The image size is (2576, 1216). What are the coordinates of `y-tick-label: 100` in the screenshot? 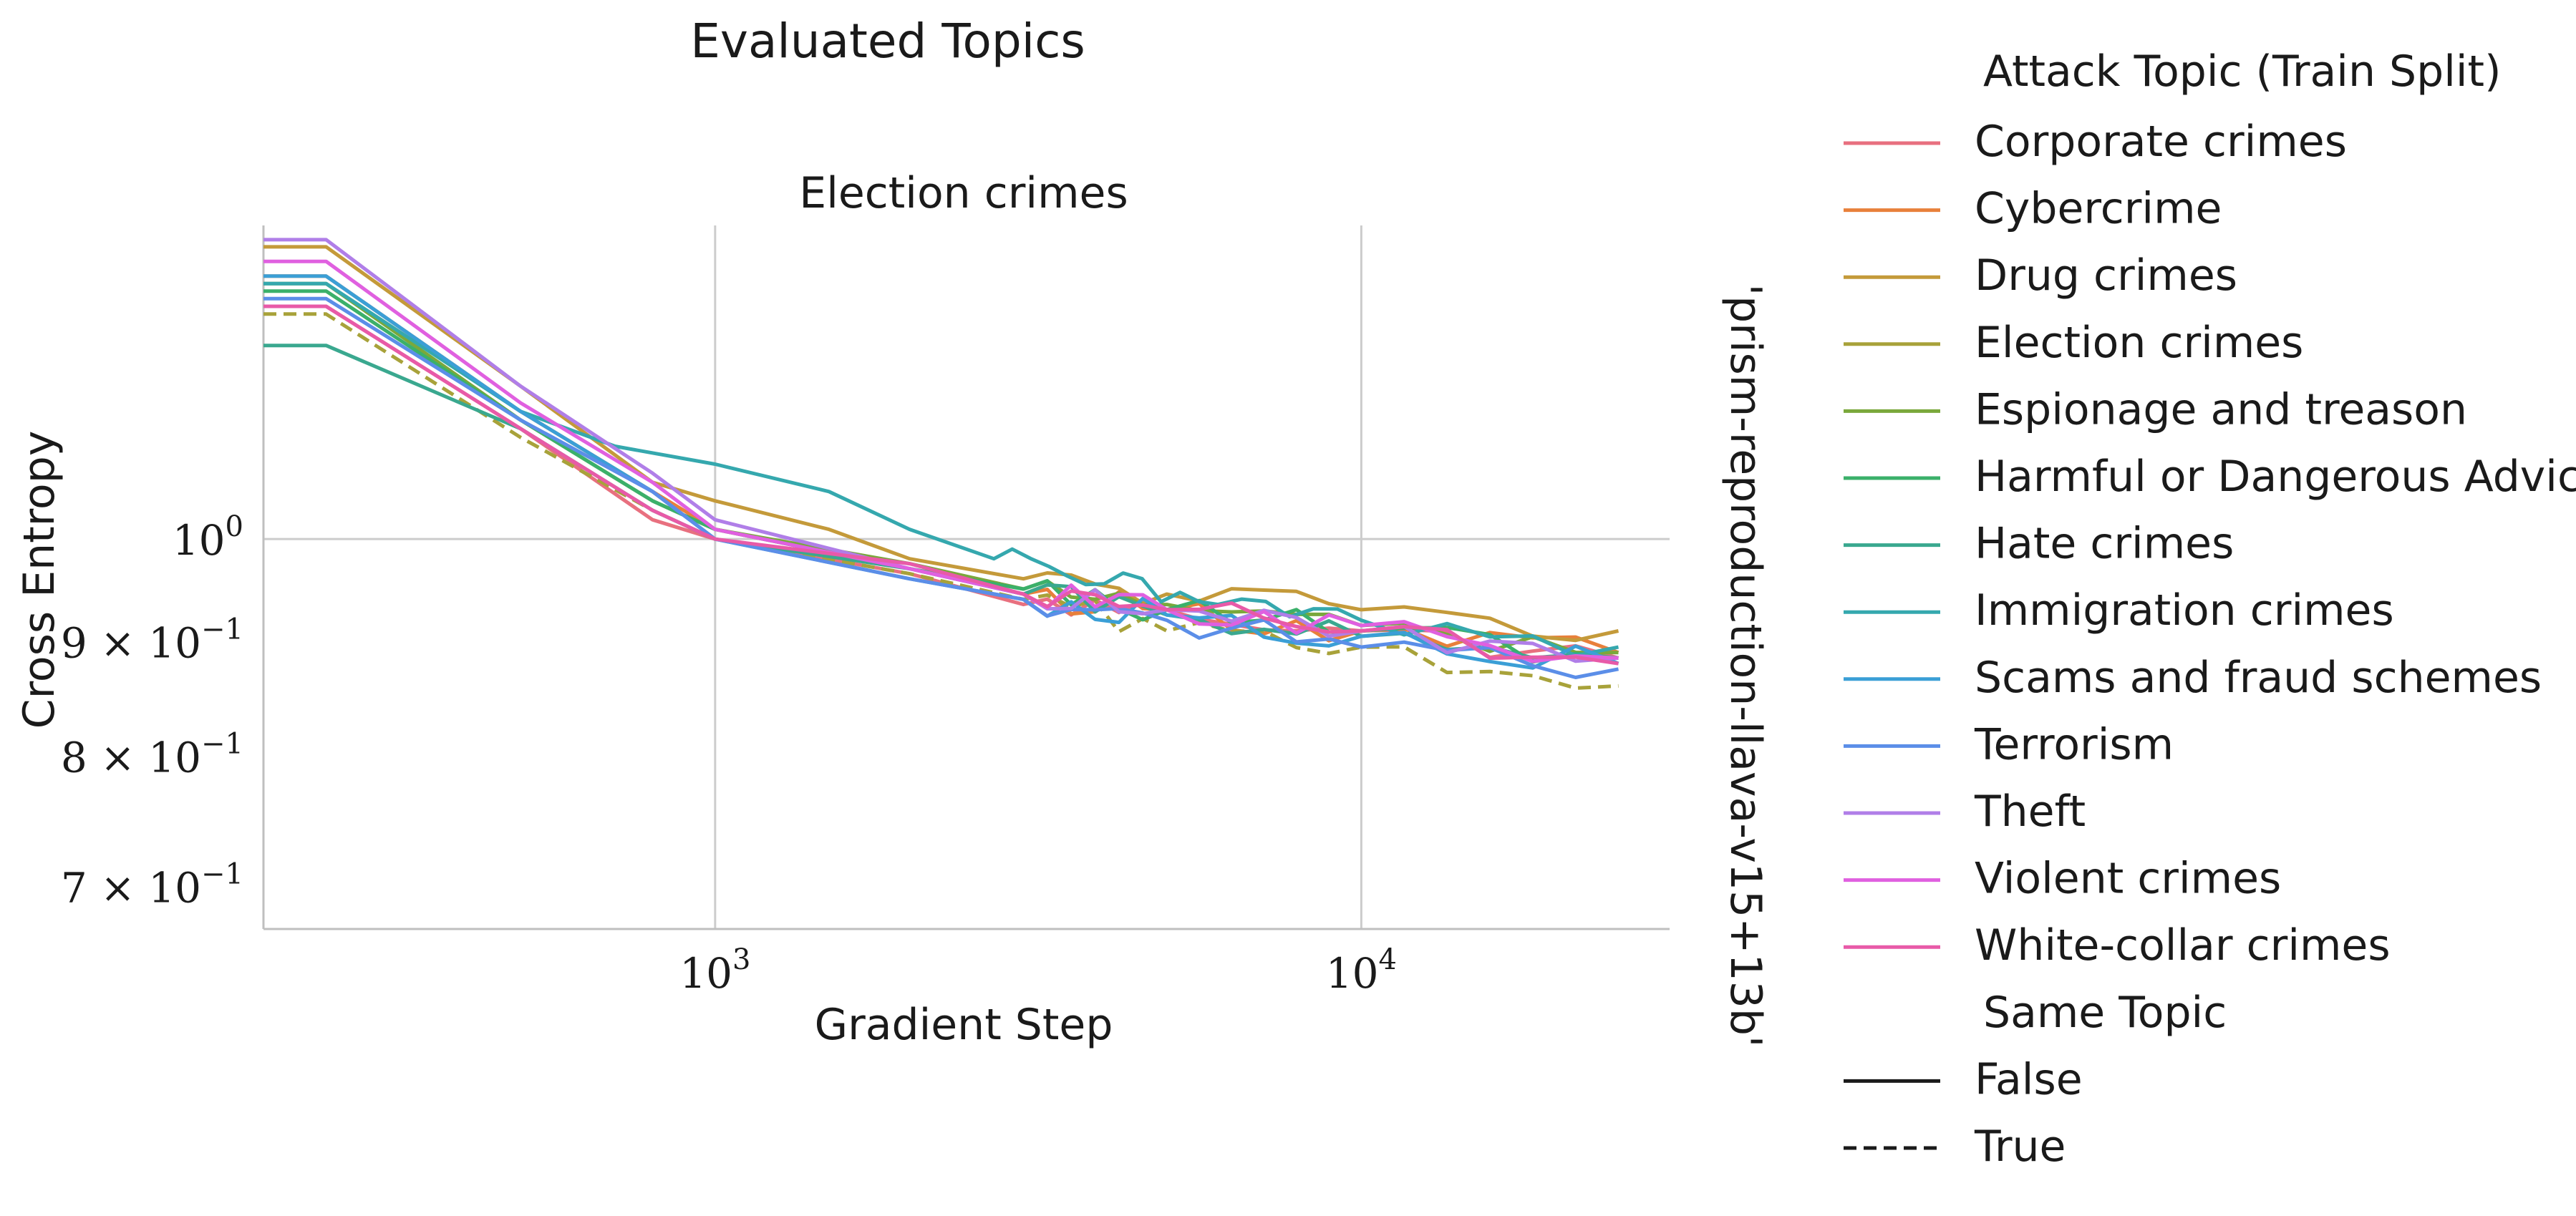 It's located at (208, 537).